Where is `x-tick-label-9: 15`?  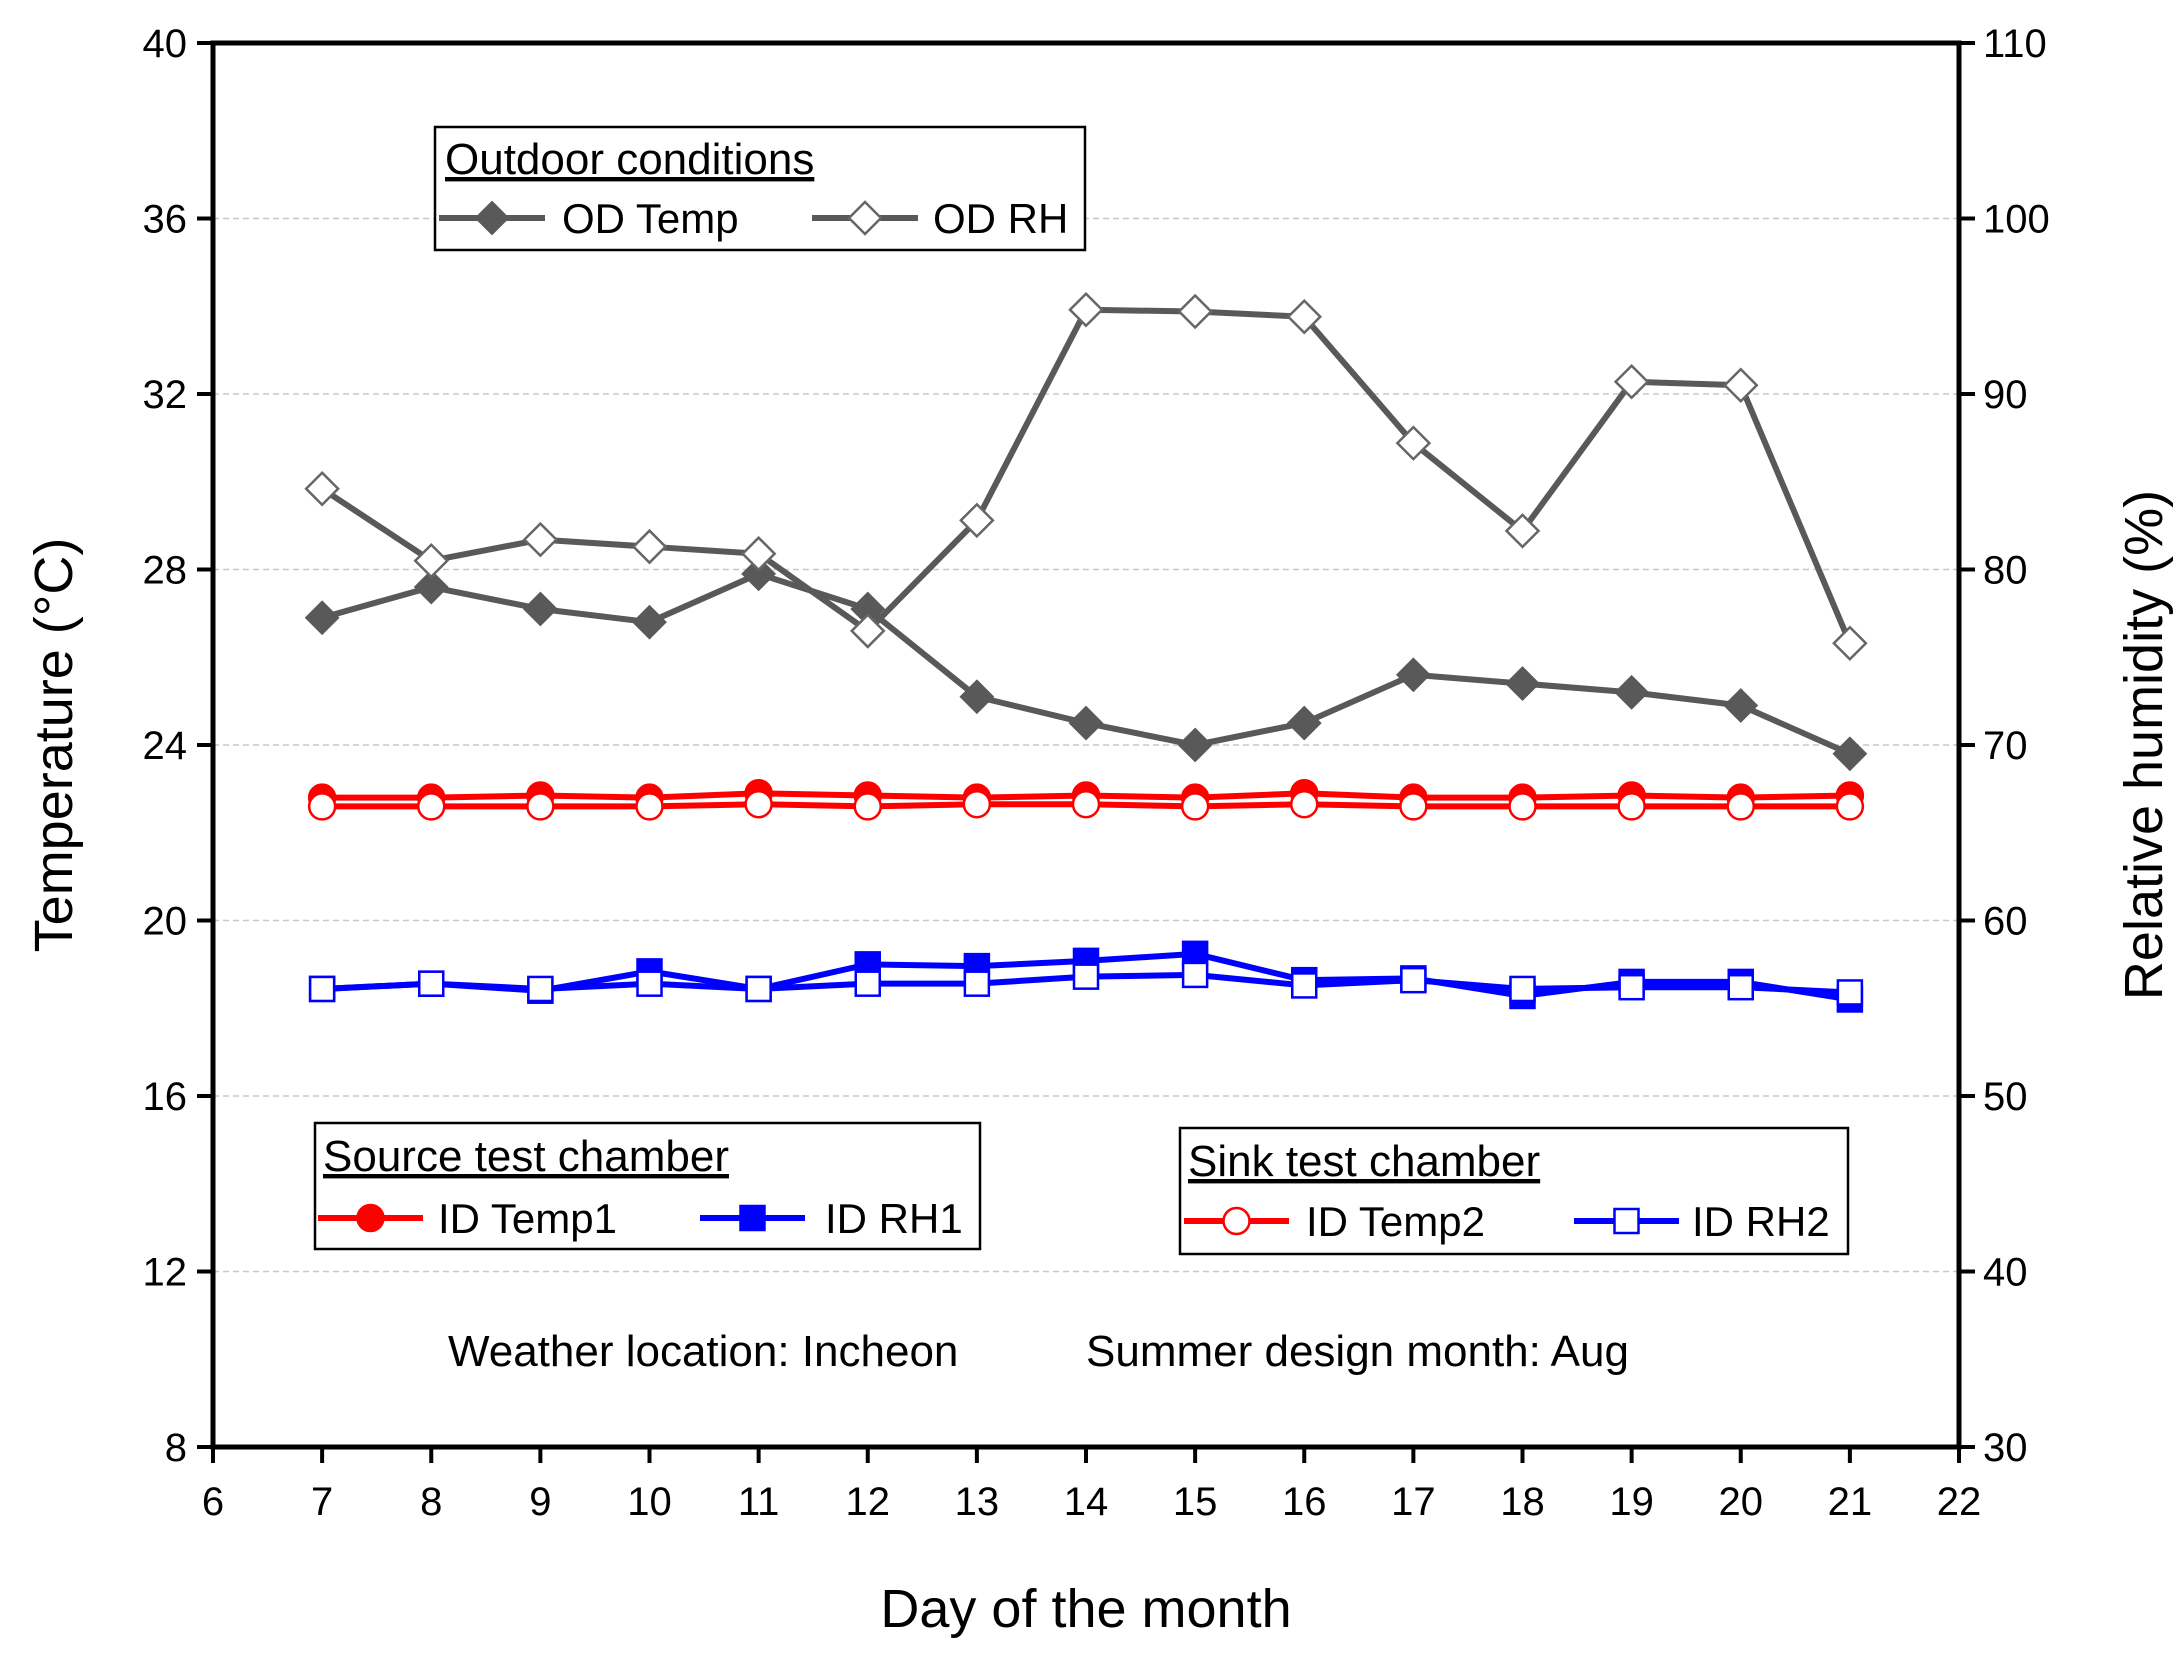
x-tick-label-9: 15 is located at coordinates (1195, 1502).